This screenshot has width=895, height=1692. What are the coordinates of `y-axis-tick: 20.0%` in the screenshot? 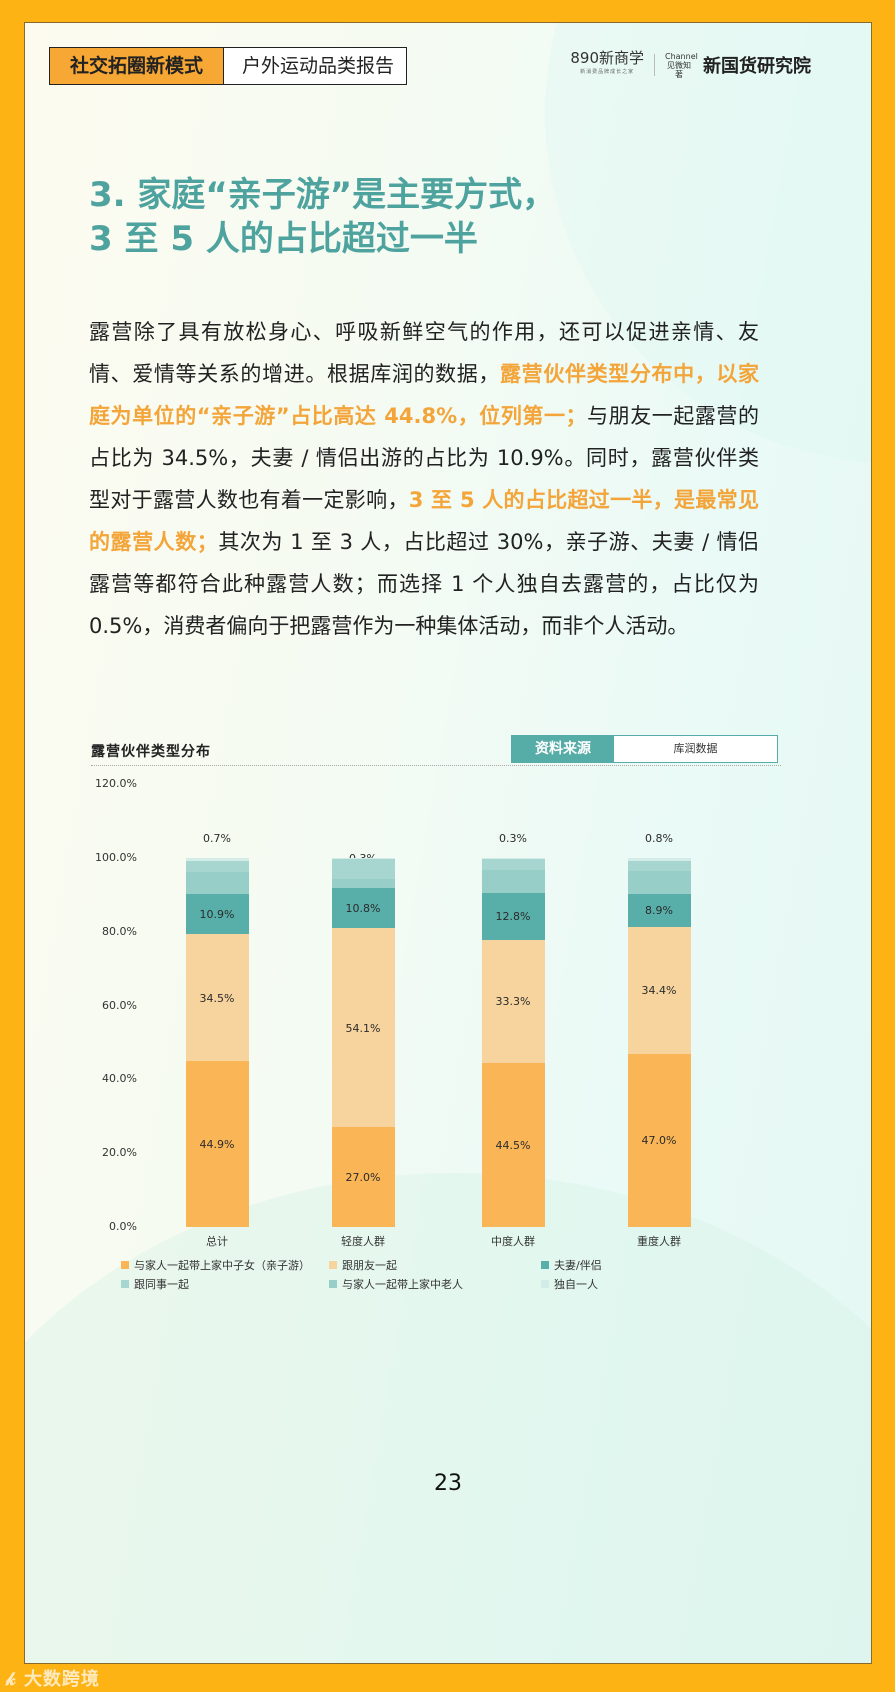 It's located at (119, 1153).